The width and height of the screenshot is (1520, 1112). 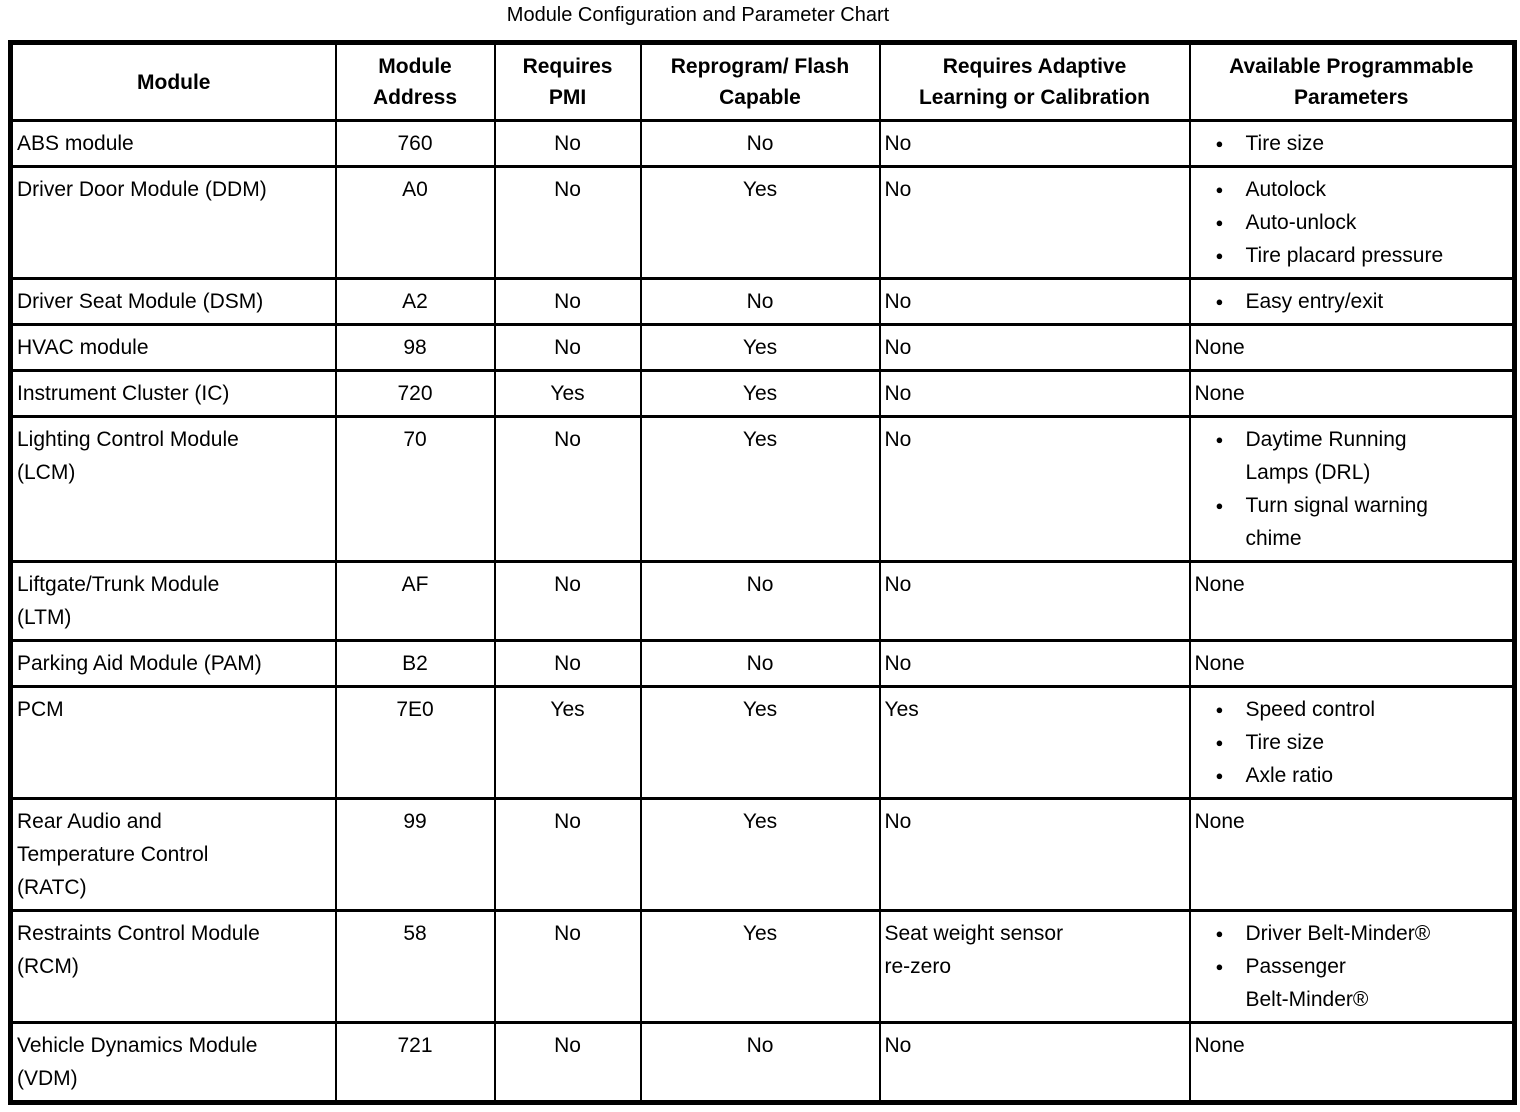 I want to click on cell-module-address: 720, so click(x=415, y=393).